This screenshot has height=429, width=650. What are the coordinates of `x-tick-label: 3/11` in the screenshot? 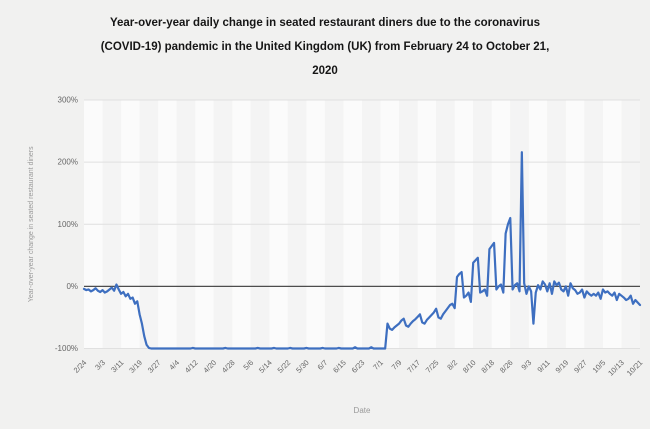 It's located at (117, 366).